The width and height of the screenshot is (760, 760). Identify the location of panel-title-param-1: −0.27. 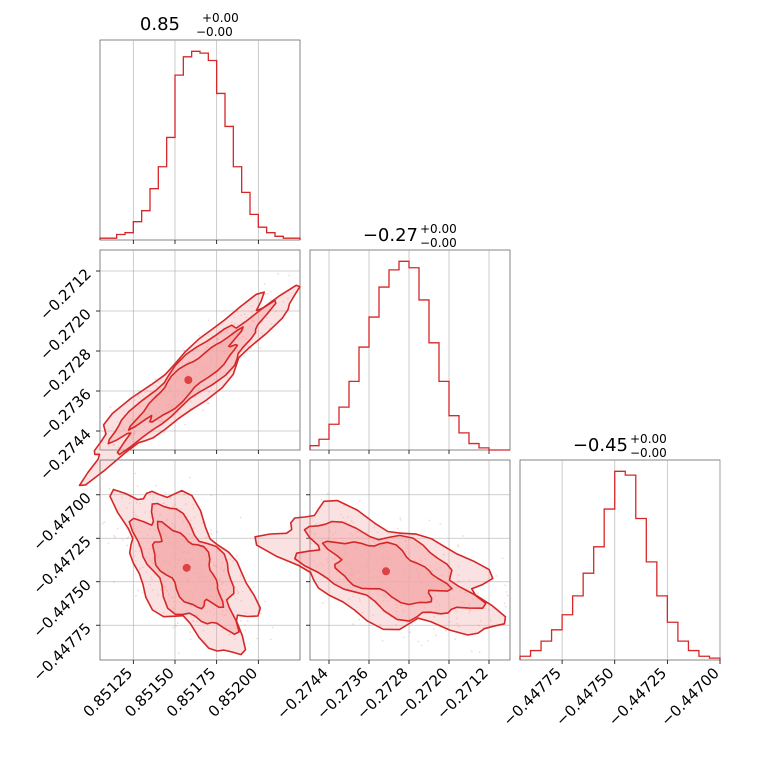
(390, 235).